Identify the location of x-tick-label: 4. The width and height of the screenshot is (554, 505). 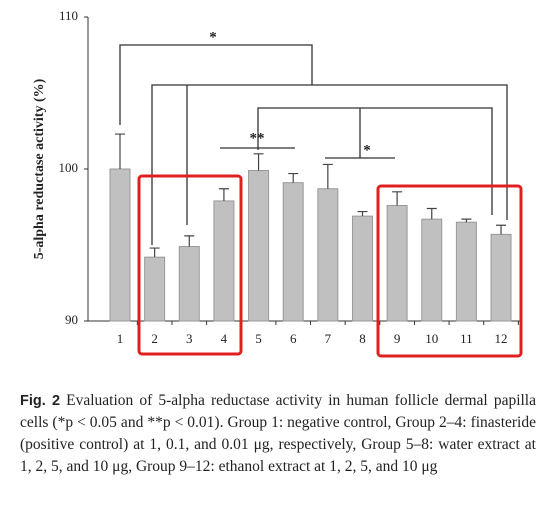
(224, 338).